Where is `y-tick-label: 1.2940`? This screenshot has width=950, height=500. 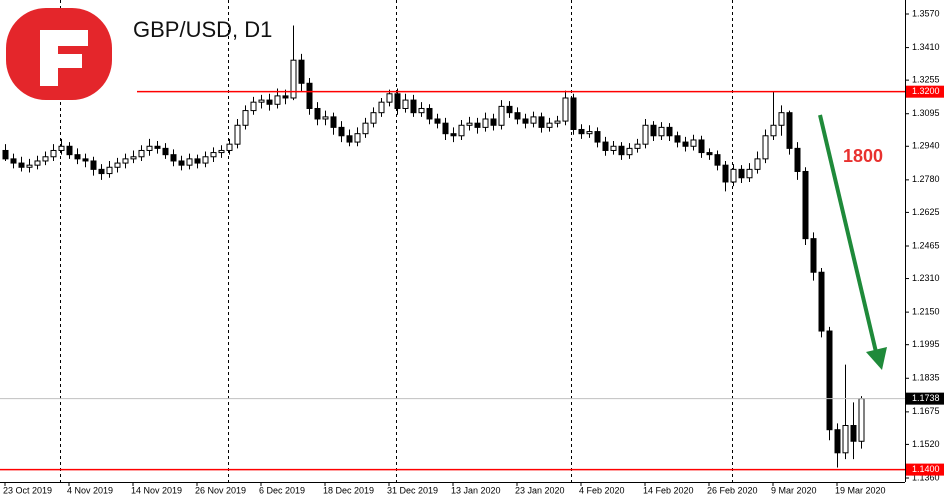 y-tick-label: 1.2940 is located at coordinates (926, 146).